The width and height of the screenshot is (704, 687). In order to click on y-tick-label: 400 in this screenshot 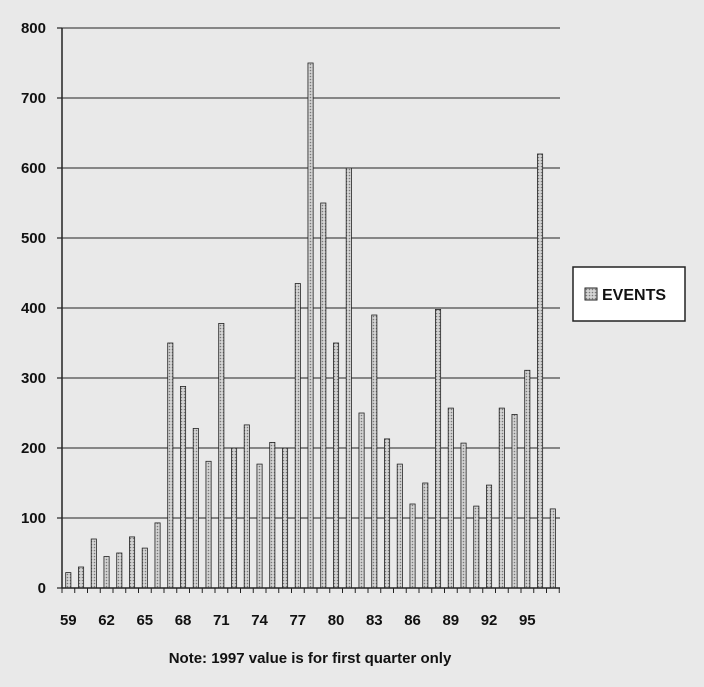, I will do `click(33, 308)`.